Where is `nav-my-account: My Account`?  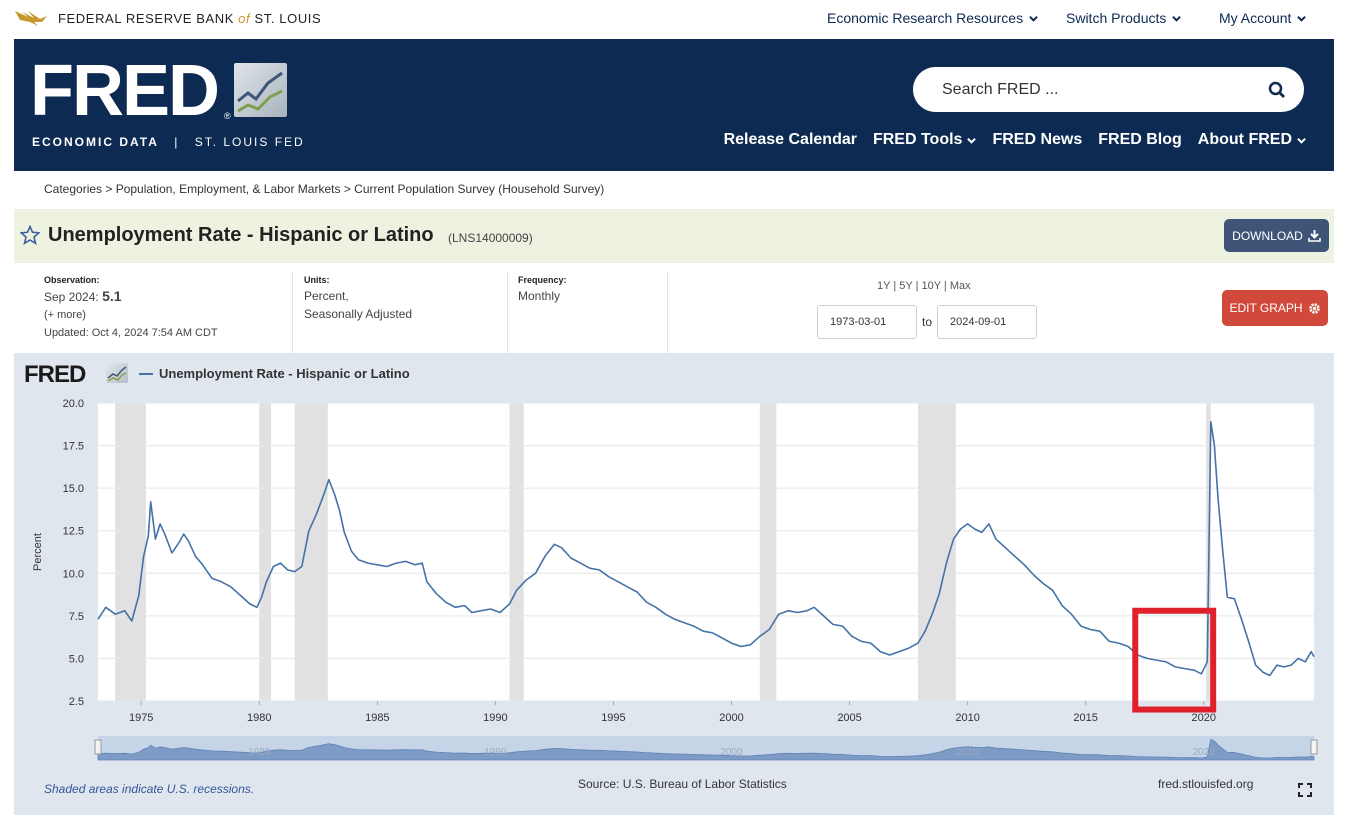
nav-my-account: My Account is located at coordinates (1263, 18).